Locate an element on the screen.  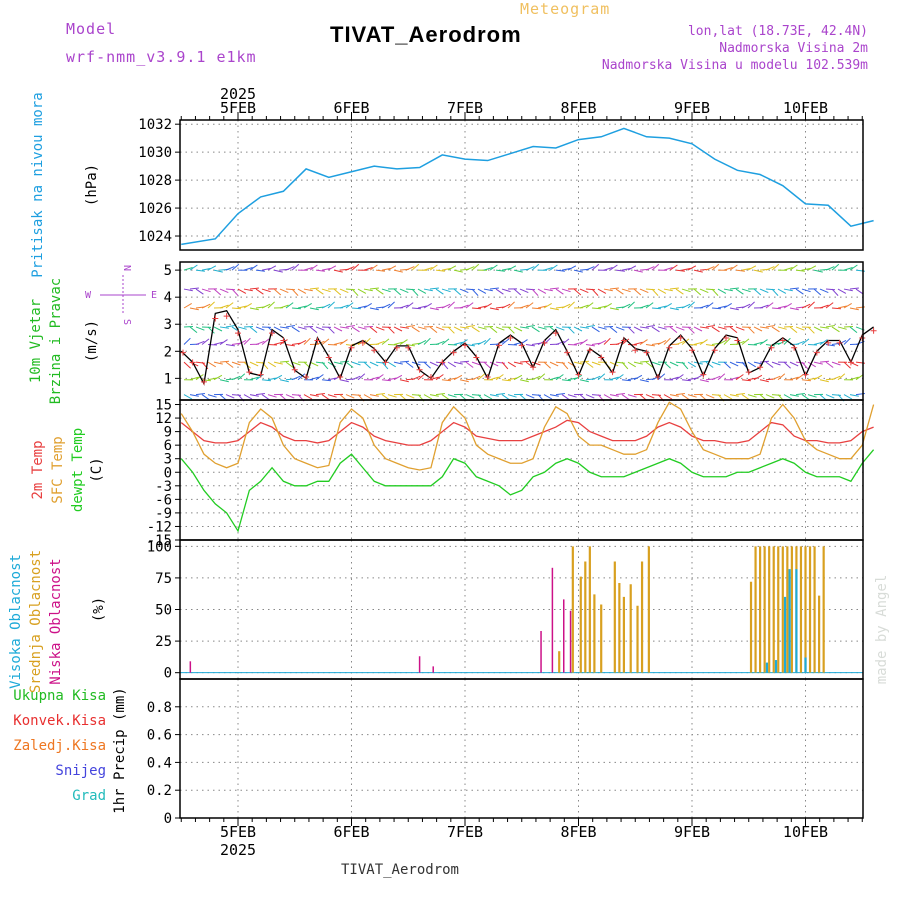
model-name: wrf-nmm_v3.9.1 e1km is located at coordinates (161, 57).